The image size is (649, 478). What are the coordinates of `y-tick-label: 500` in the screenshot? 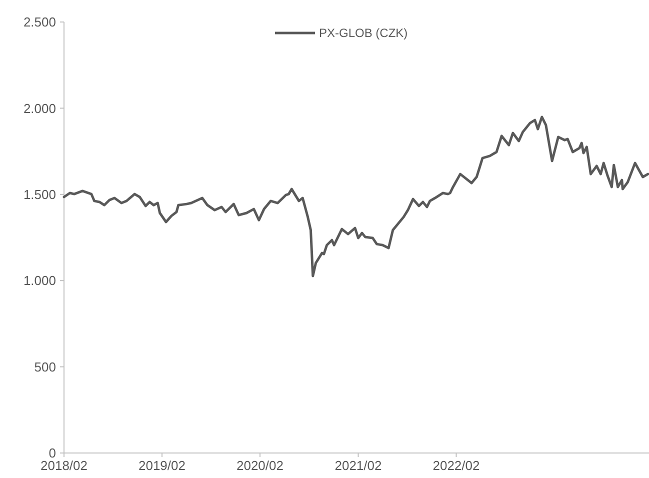 It's located at (45, 366).